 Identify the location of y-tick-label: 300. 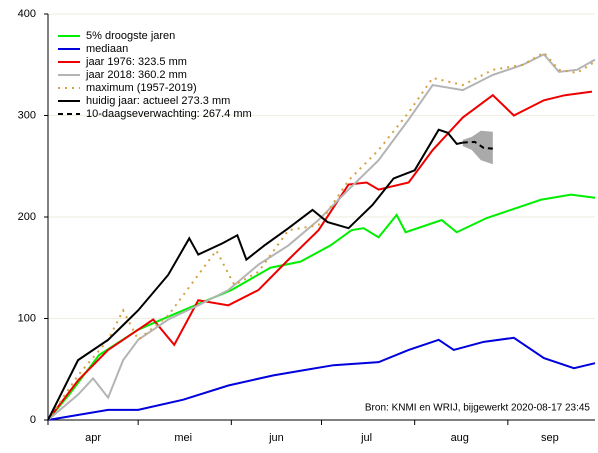
(27, 115).